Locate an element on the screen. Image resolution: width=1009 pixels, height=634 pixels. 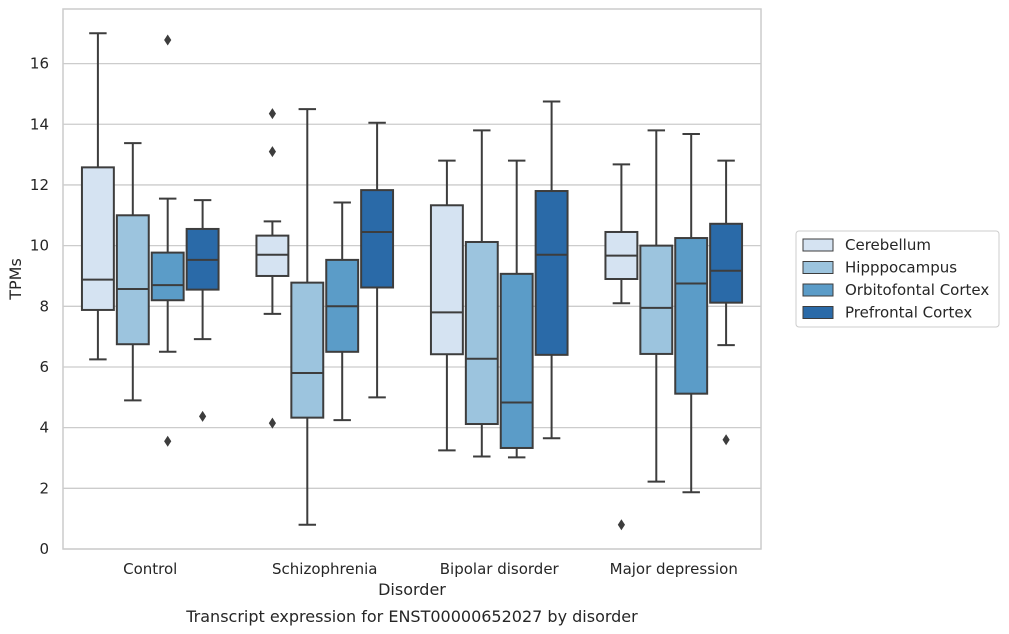
legend-label: Orbitofontal Cortex is located at coordinates (917, 290).